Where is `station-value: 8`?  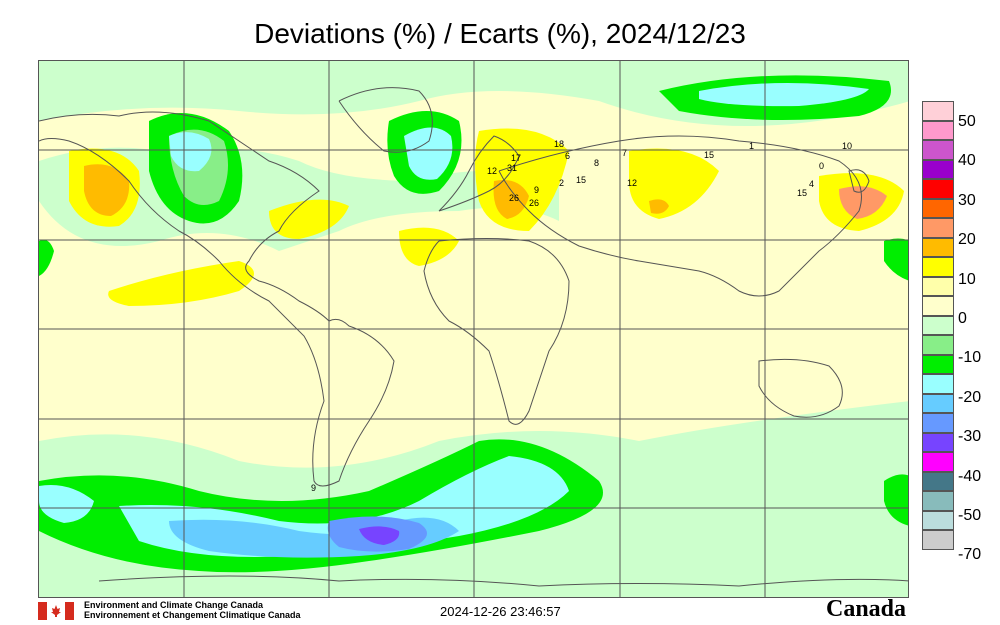 station-value: 8 is located at coordinates (596, 163).